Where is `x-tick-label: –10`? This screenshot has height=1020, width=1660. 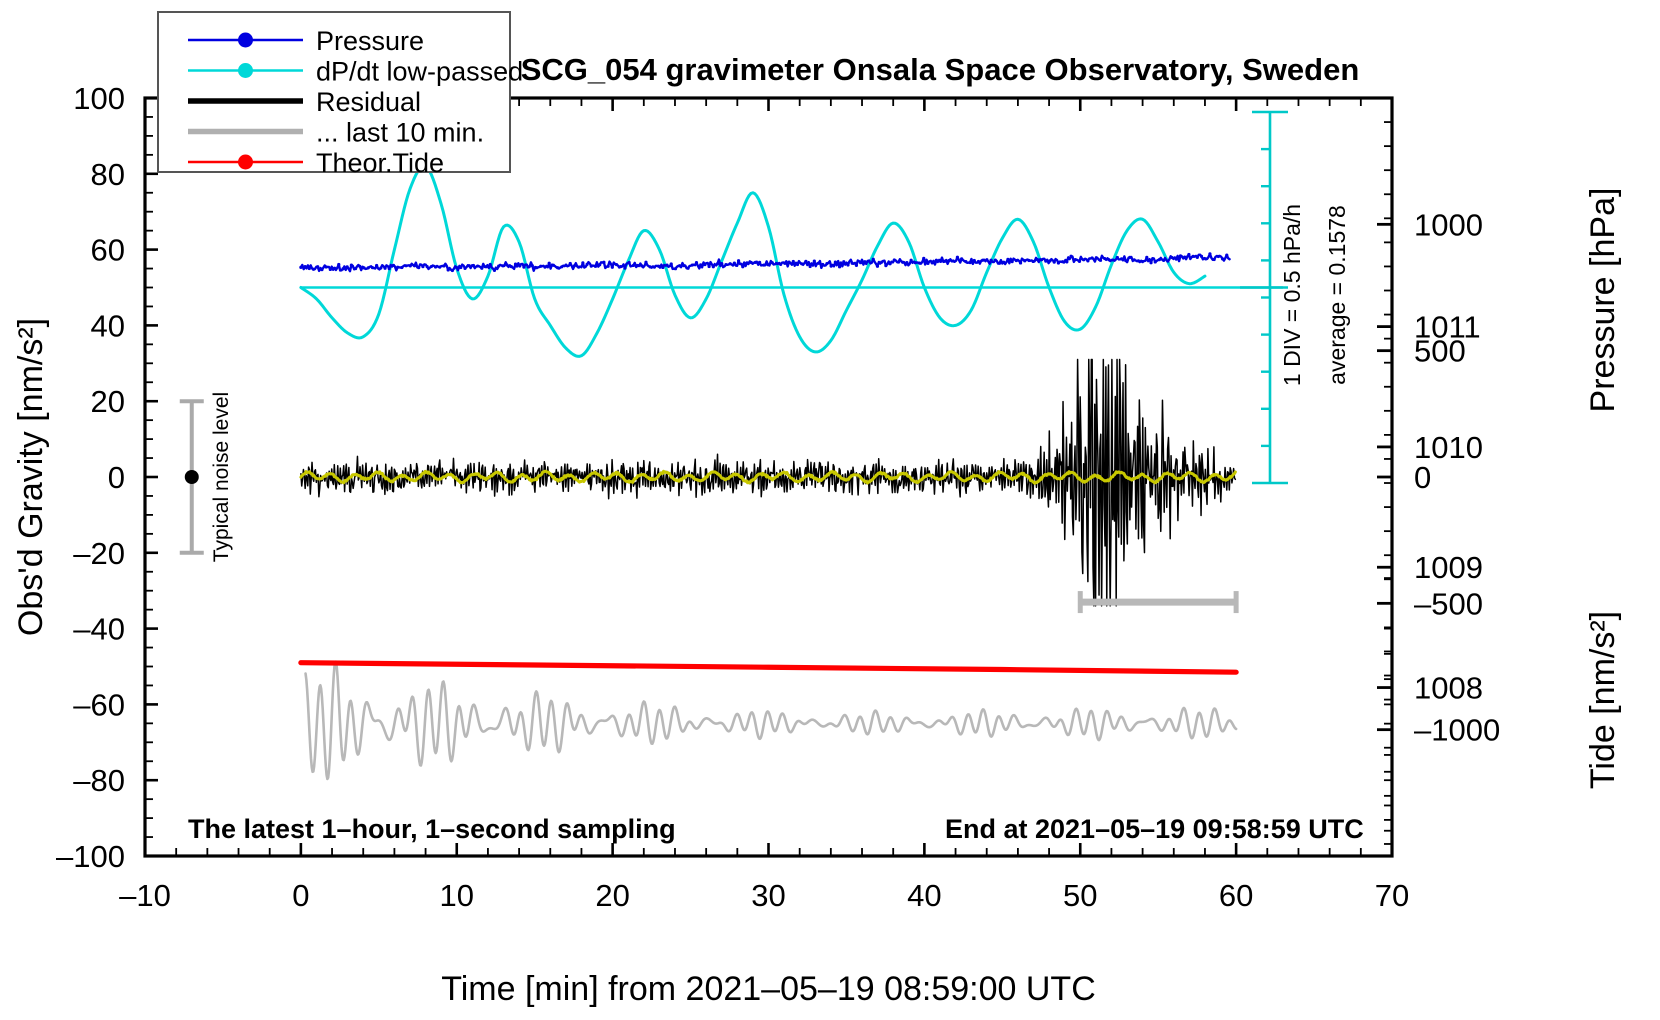
x-tick-label: –10 is located at coordinates (145, 895).